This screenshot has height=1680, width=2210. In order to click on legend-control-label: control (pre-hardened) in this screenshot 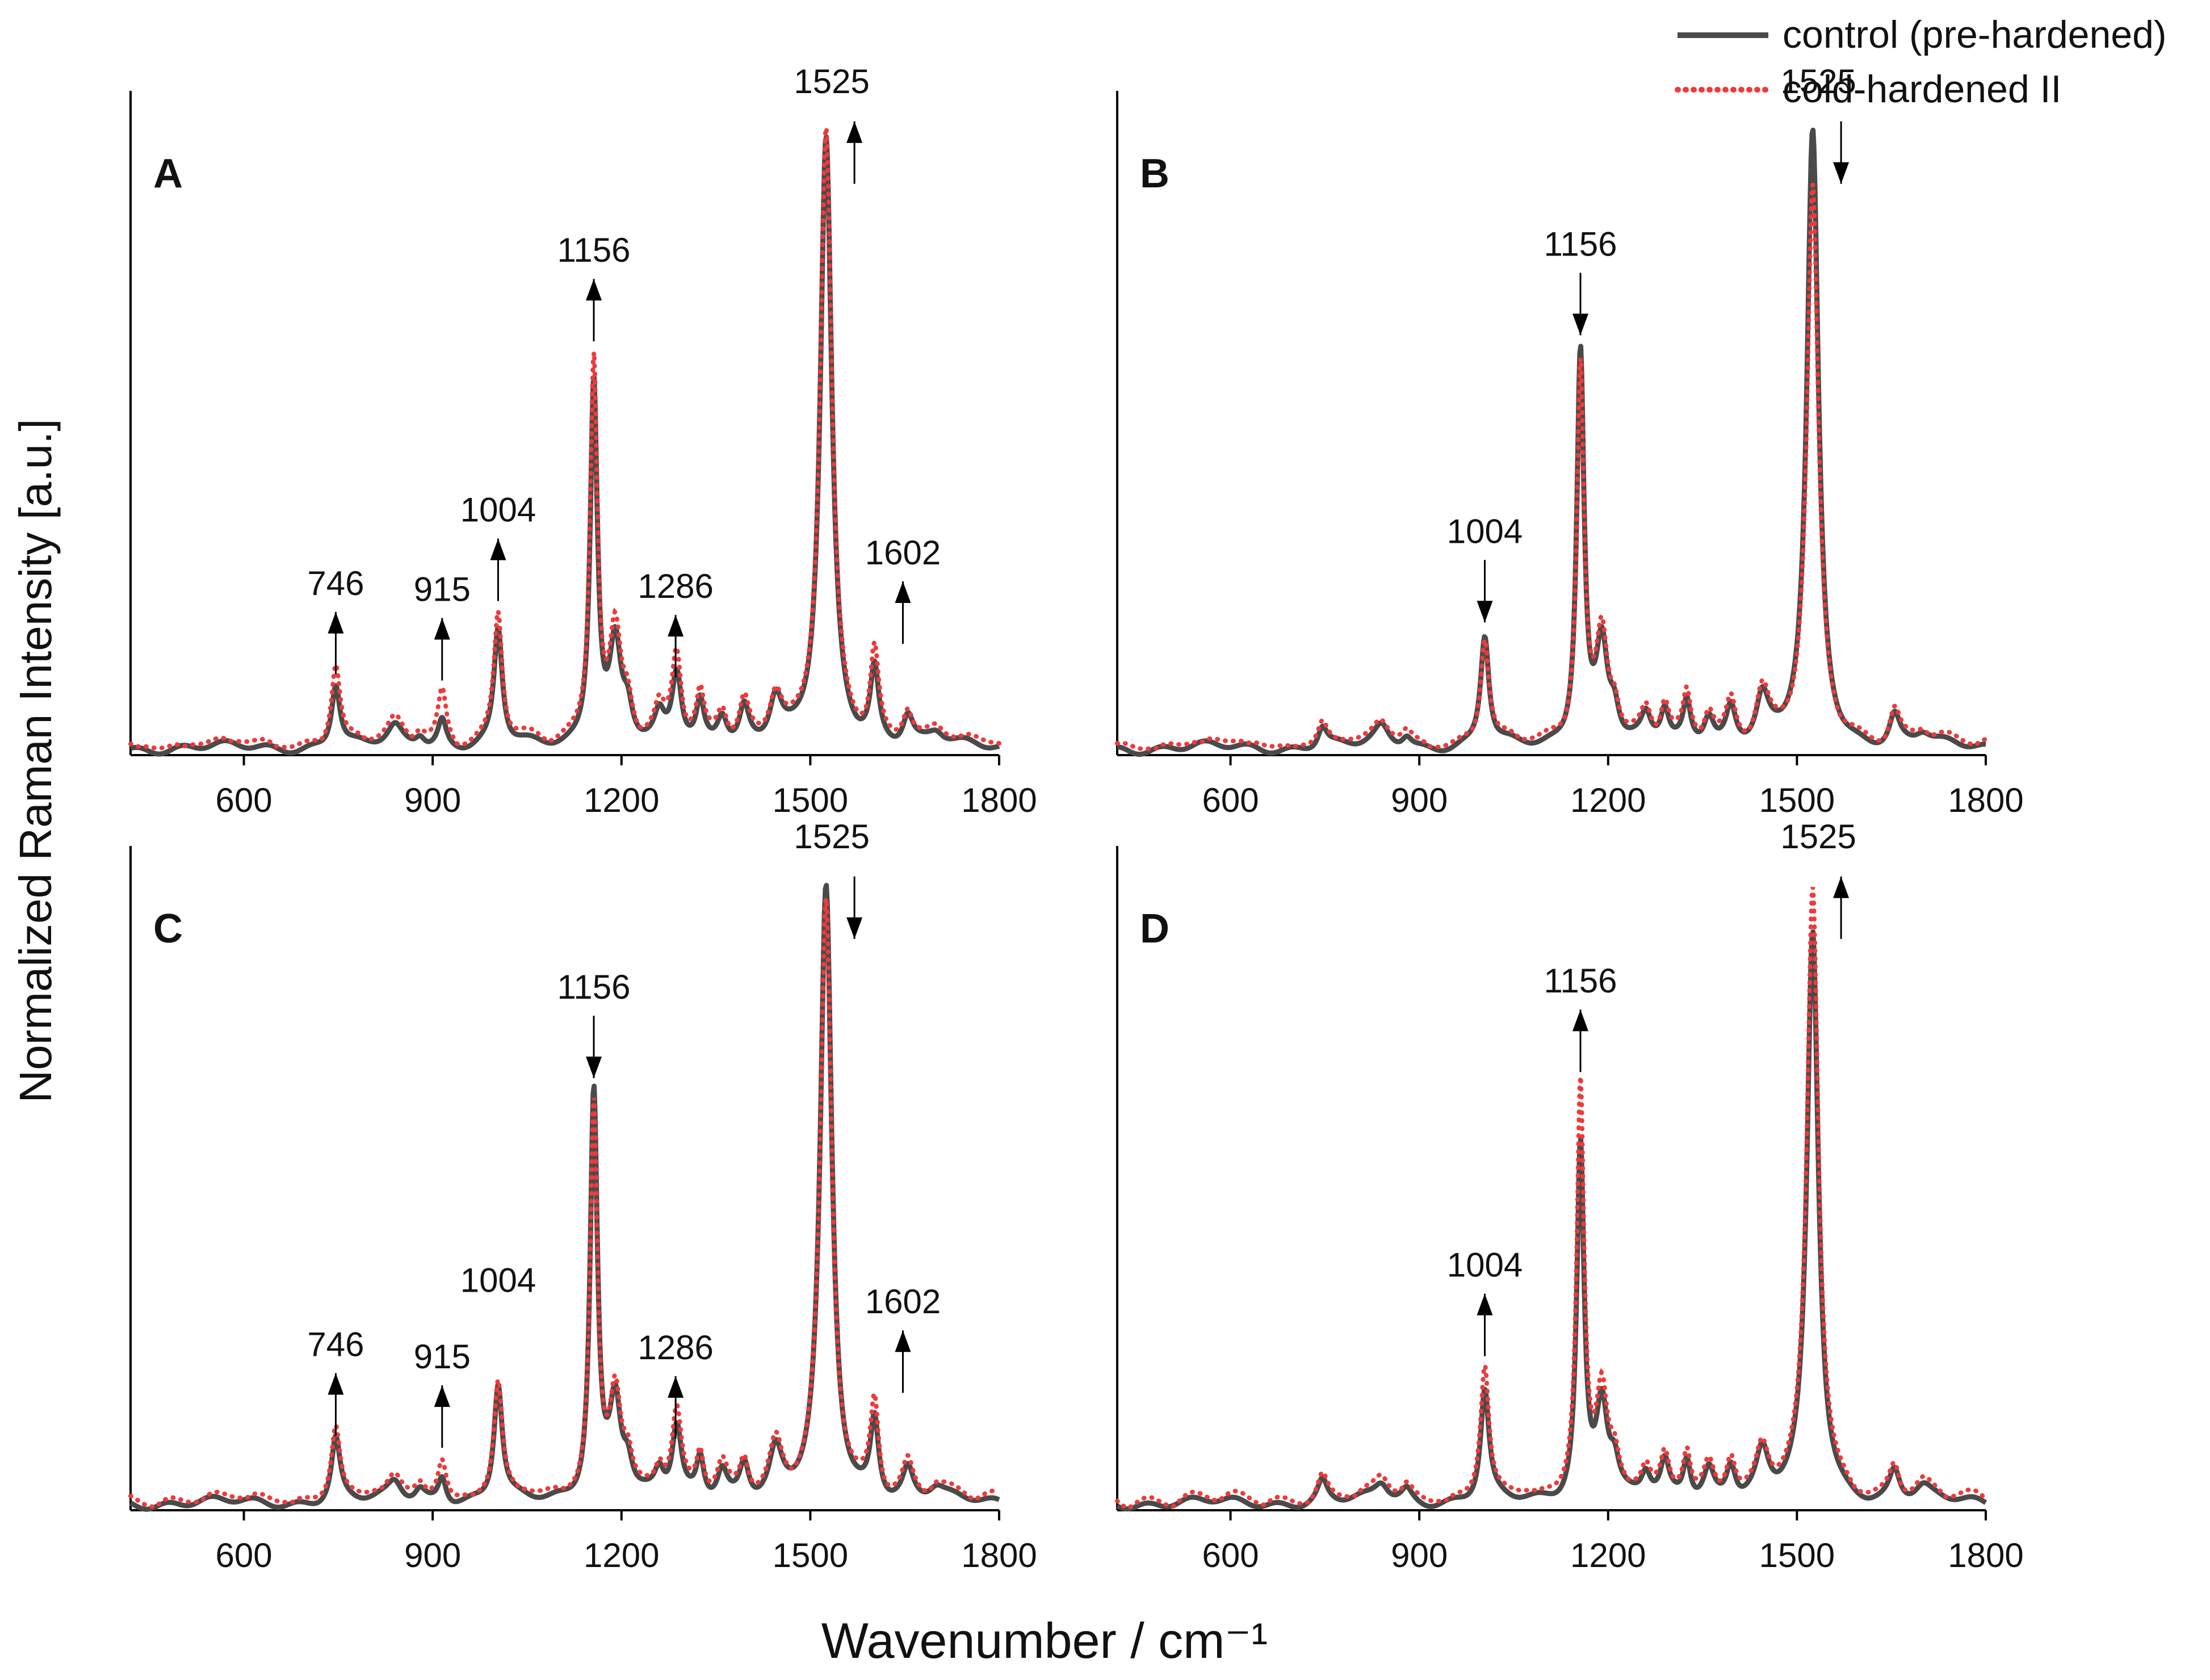, I will do `click(1975, 34)`.